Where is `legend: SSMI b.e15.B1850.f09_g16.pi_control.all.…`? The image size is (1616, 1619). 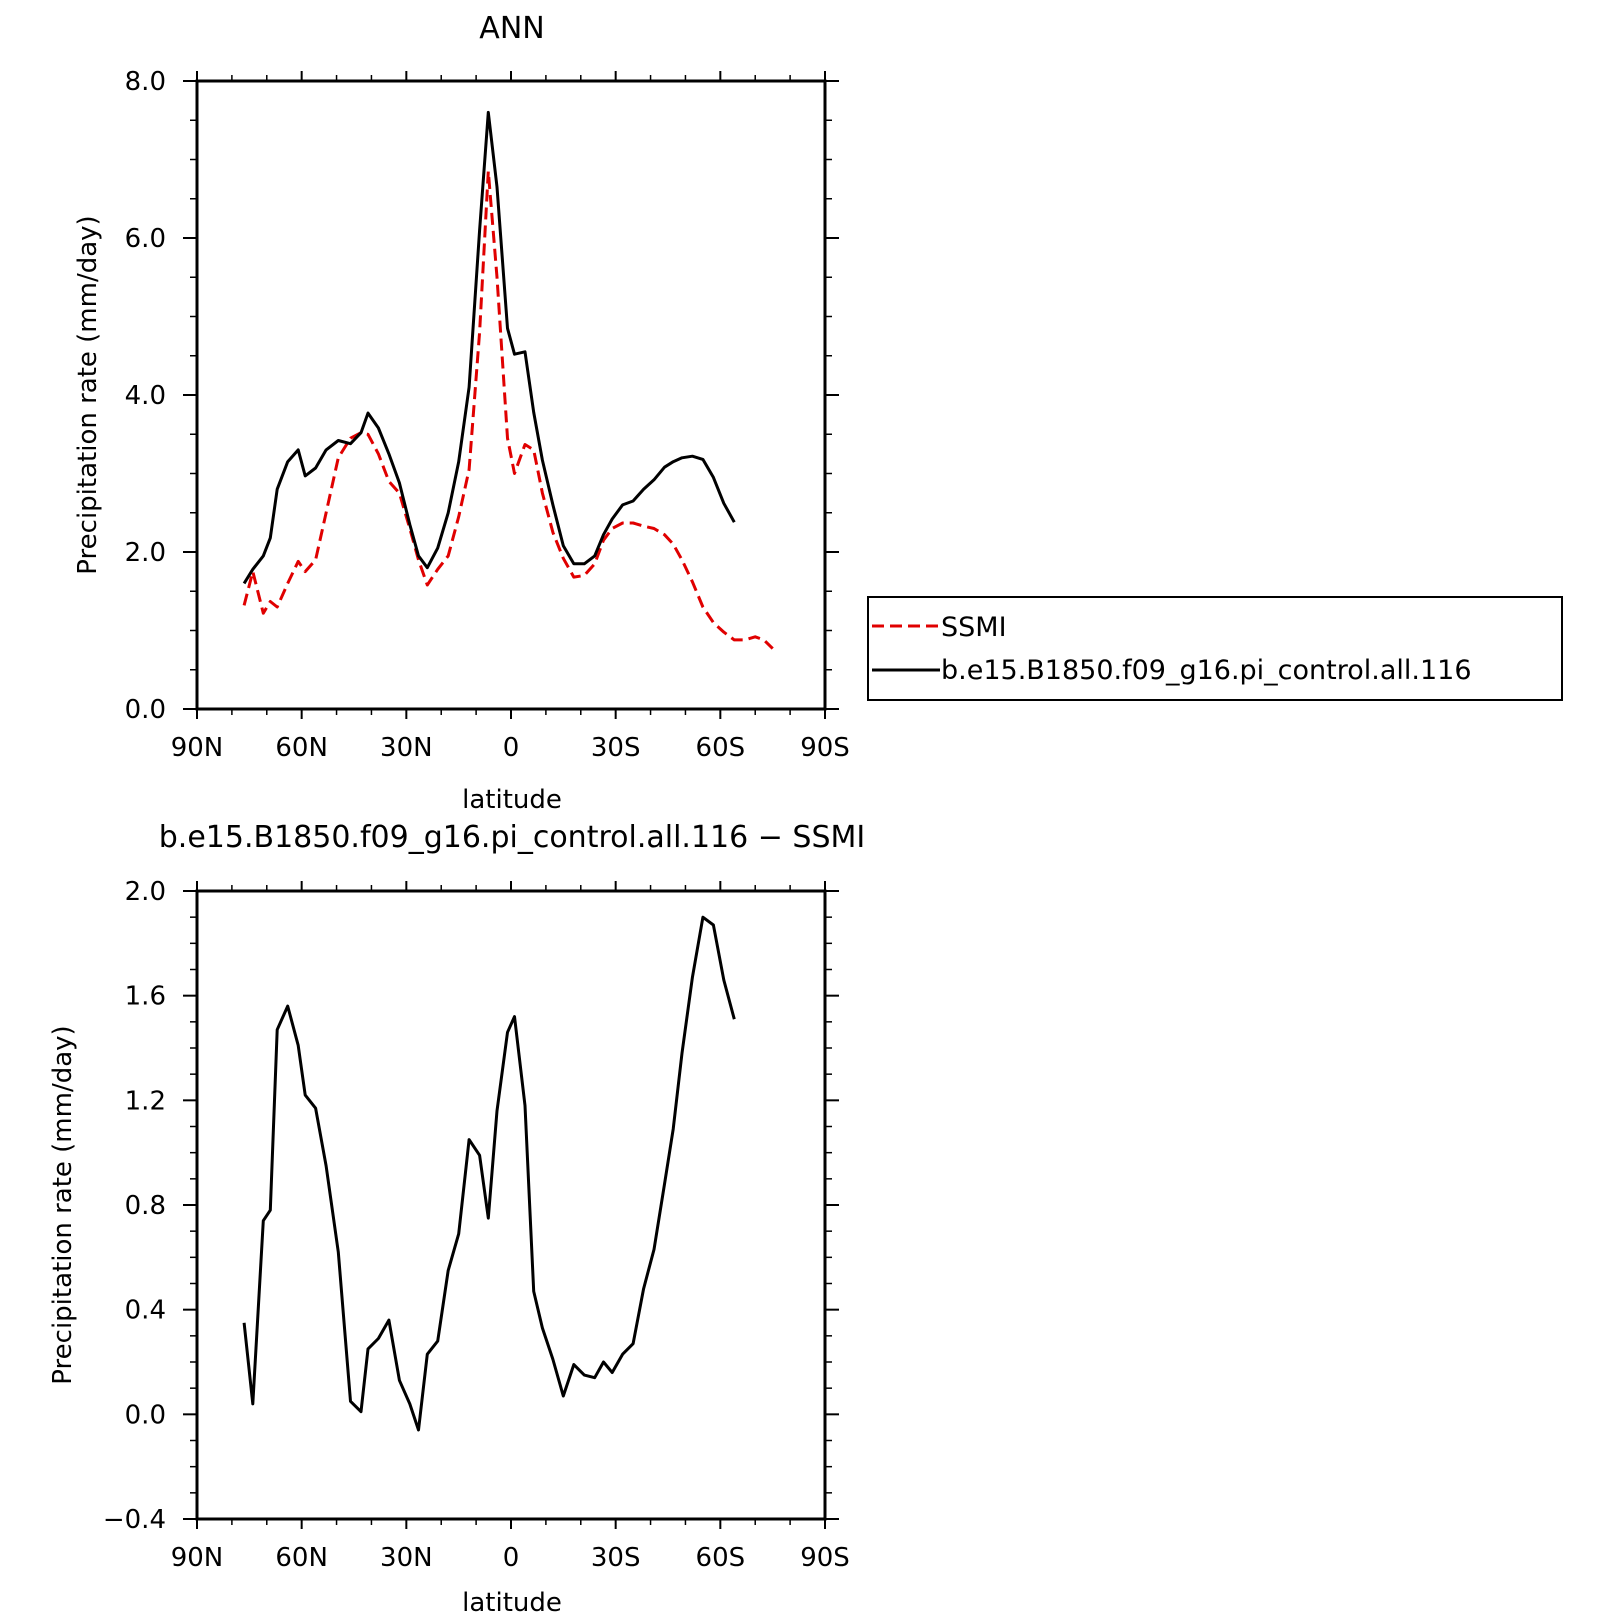 legend: SSMI b.e15.B1850.f09_g16.pi_control.all.… is located at coordinates (1215, 648).